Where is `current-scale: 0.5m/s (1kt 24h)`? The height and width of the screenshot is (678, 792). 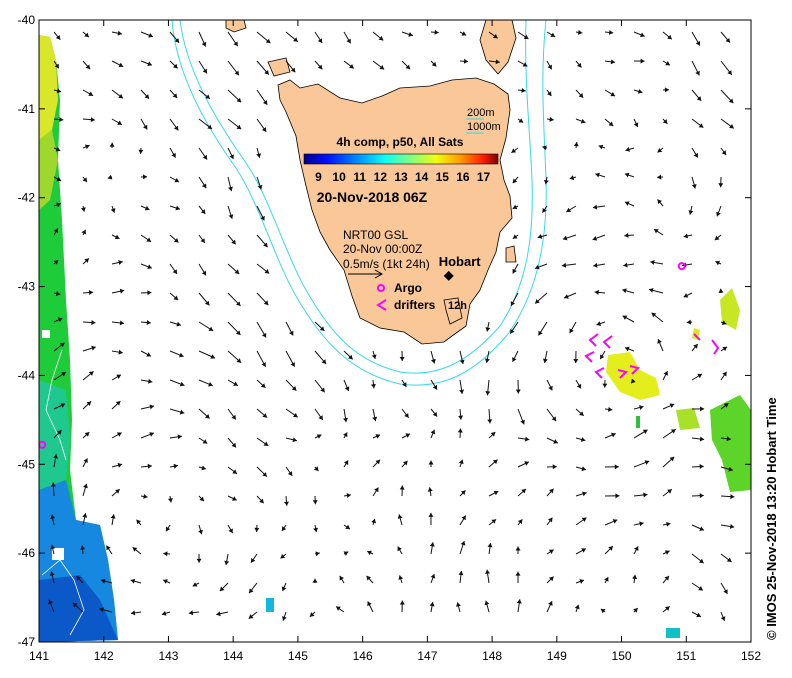 current-scale: 0.5m/s (1kt 24h) is located at coordinates (386, 264).